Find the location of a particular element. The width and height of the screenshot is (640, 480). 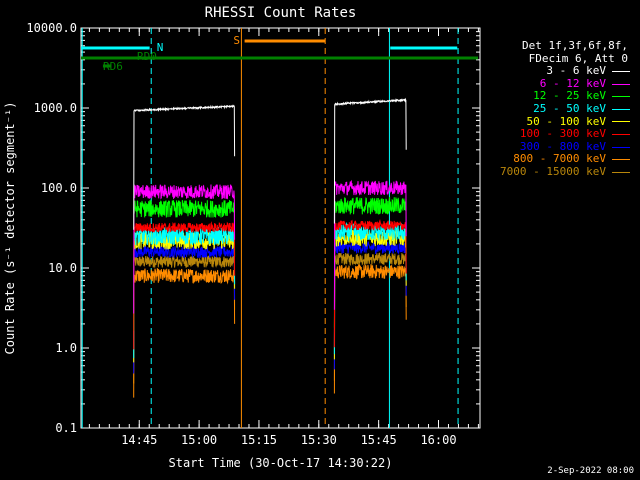

x-tick-label: 15:30 is located at coordinates (319, 440).